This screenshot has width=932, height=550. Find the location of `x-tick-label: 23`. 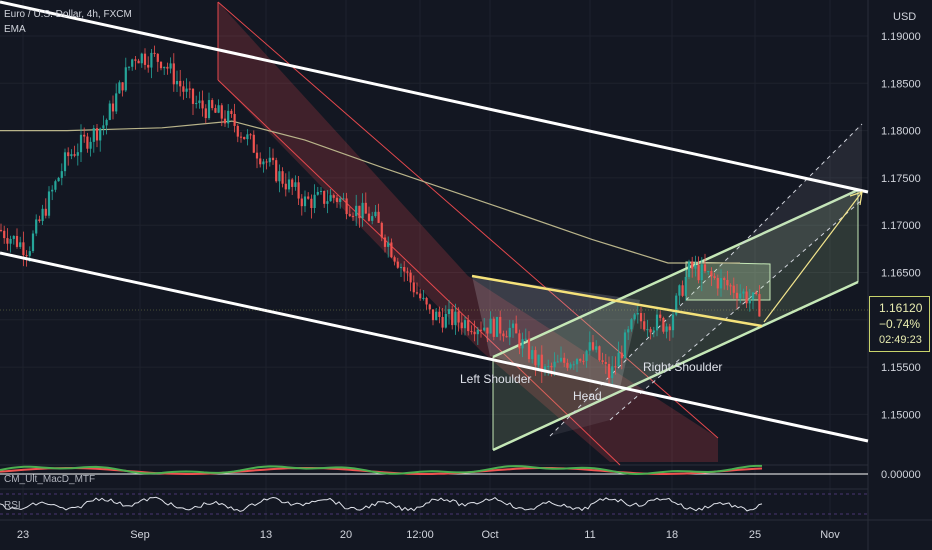

x-tick-label: 23 is located at coordinates (23, 535).